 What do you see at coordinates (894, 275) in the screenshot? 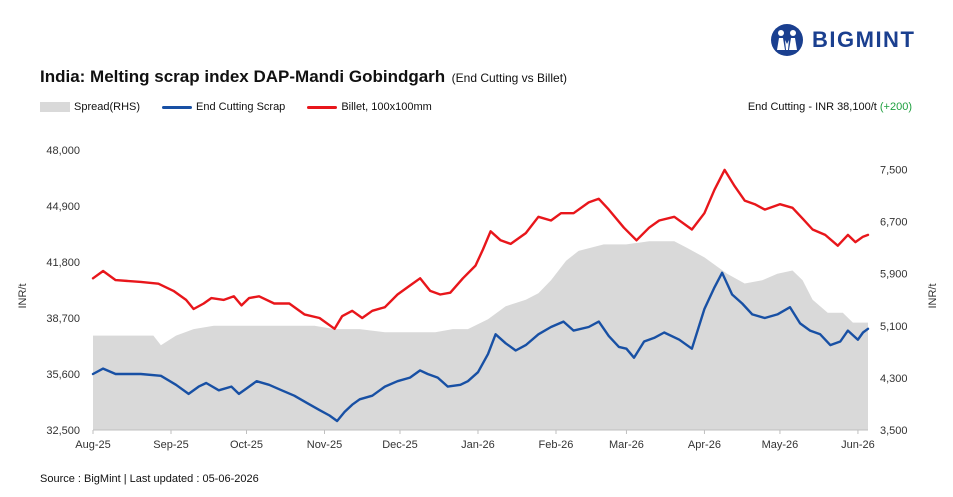
I see `y-tick-label-right: 5,900` at bounding box center [894, 275].